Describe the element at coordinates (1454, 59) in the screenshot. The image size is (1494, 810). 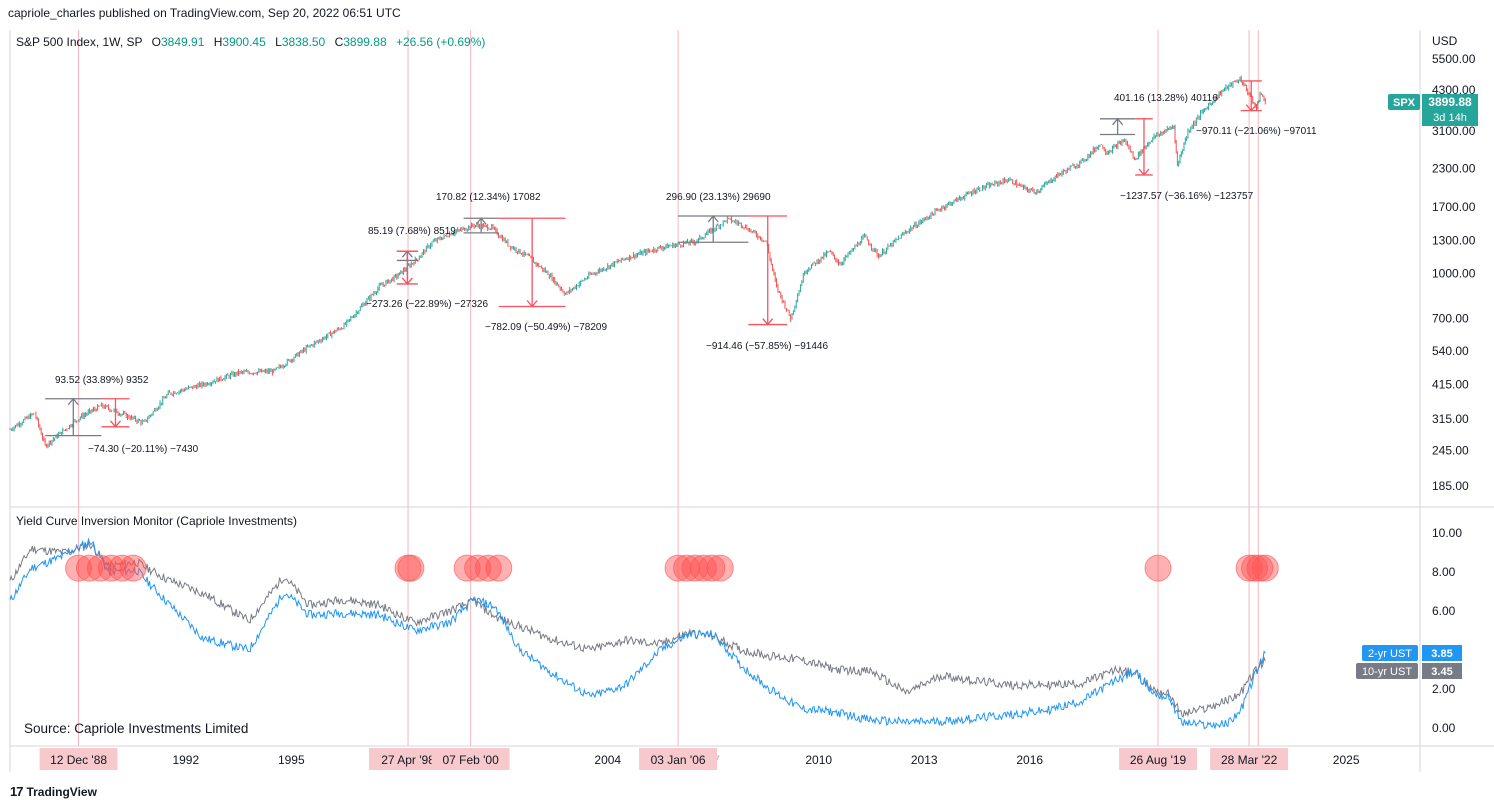
I see `price-tick-label: 5500.00` at that location.